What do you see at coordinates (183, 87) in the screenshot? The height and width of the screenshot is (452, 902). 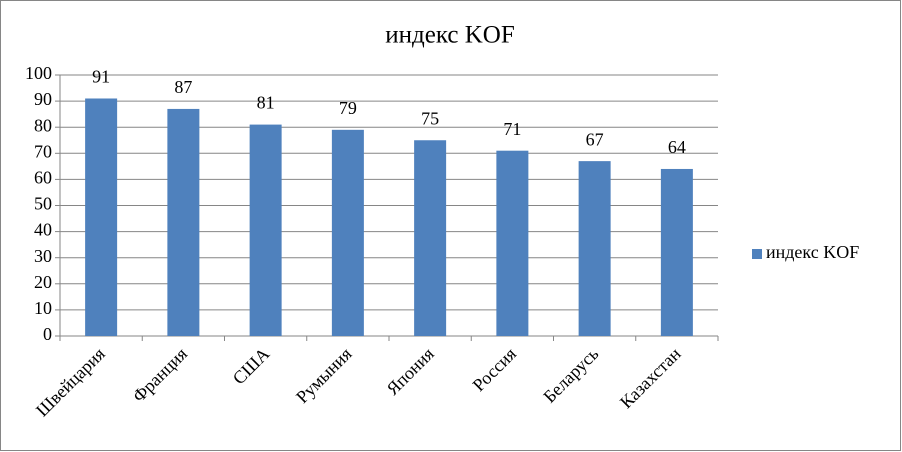 I see `data-label: 87` at bounding box center [183, 87].